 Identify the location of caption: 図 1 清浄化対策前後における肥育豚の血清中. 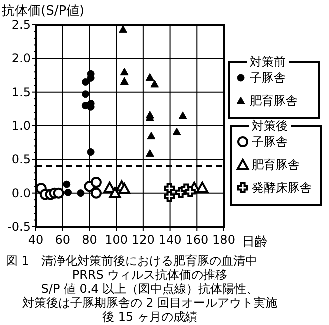
(132, 261).